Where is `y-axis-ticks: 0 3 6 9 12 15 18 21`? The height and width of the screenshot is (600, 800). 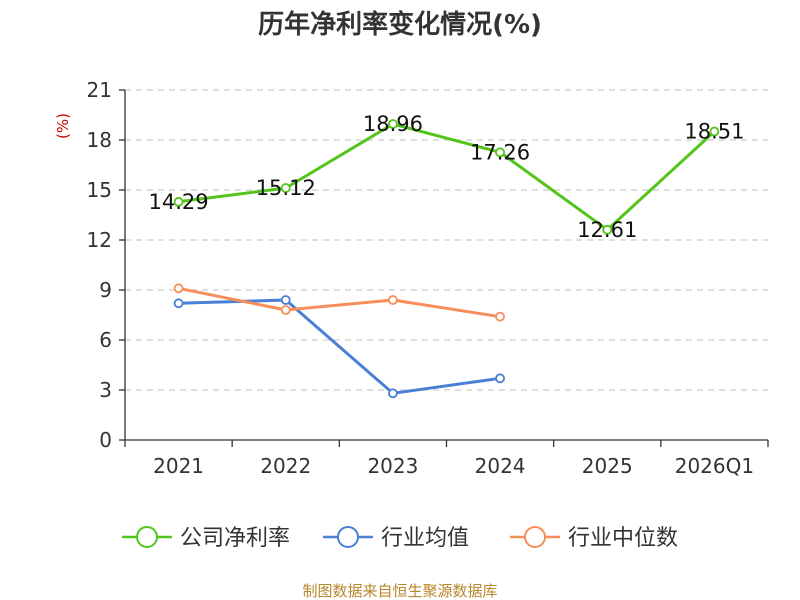
y-axis-ticks: 0 3 6 9 12 15 18 21 is located at coordinates (106, 265).